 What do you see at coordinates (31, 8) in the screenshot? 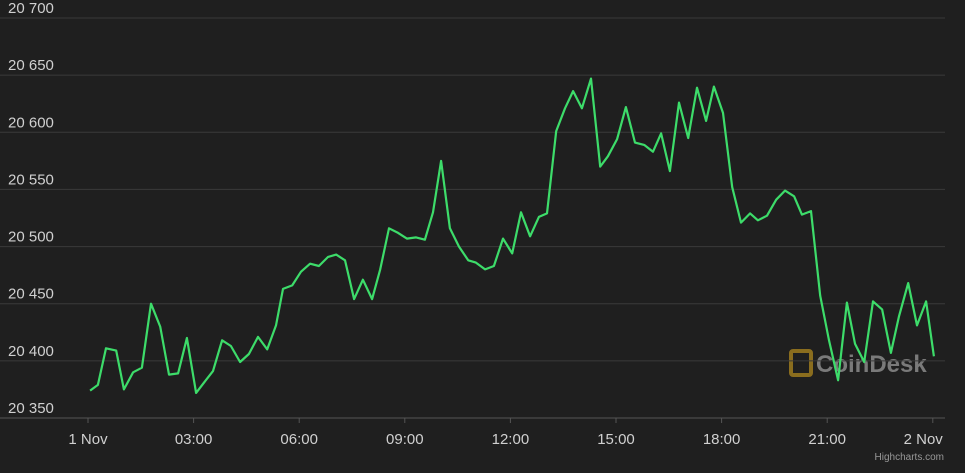
I see `y-tick-label: 20 700` at bounding box center [31, 8].